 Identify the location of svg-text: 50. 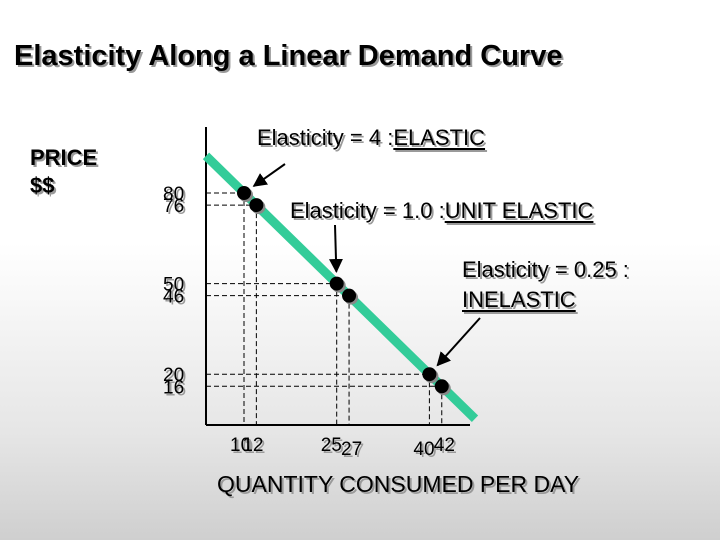
(175, 287).